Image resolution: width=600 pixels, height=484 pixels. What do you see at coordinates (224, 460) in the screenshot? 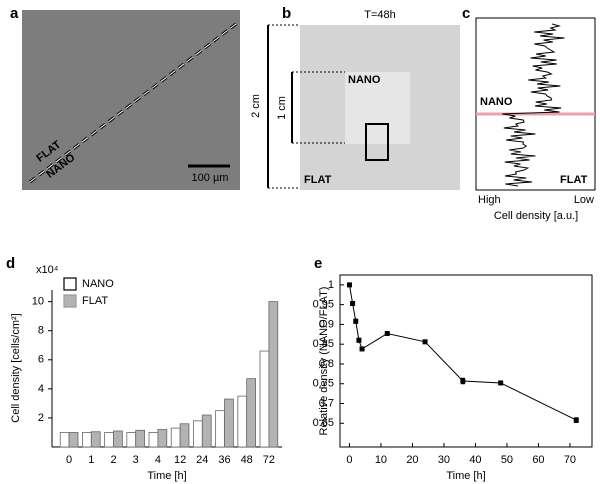
I see `x-tick-label: 36` at bounding box center [224, 460].